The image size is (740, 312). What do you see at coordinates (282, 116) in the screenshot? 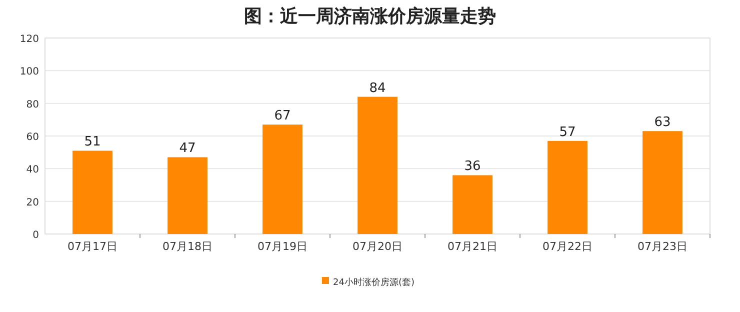
I see `data-label: 67` at bounding box center [282, 116].